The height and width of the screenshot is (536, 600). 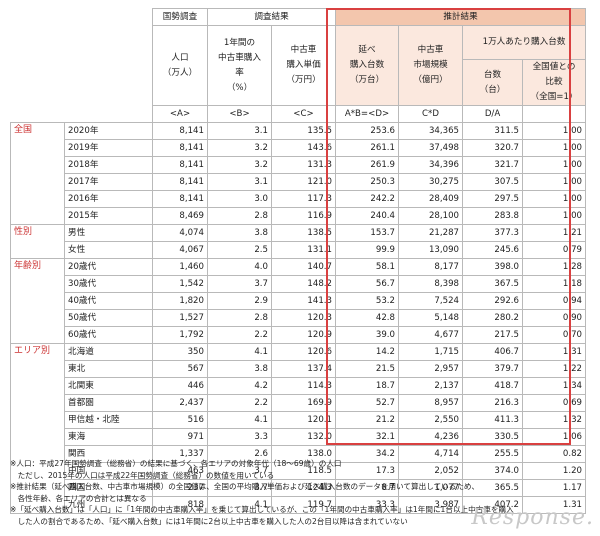 What do you see at coordinates (554, 505) in the screenshot?
I see `cell-g: 1.31` at bounding box center [554, 505].